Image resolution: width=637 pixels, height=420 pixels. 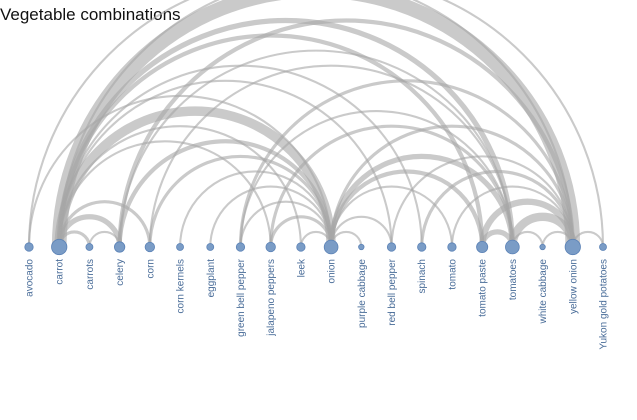 I want to click on node-label-red-bell-pepper: red bell pepper, so click(x=392, y=291).